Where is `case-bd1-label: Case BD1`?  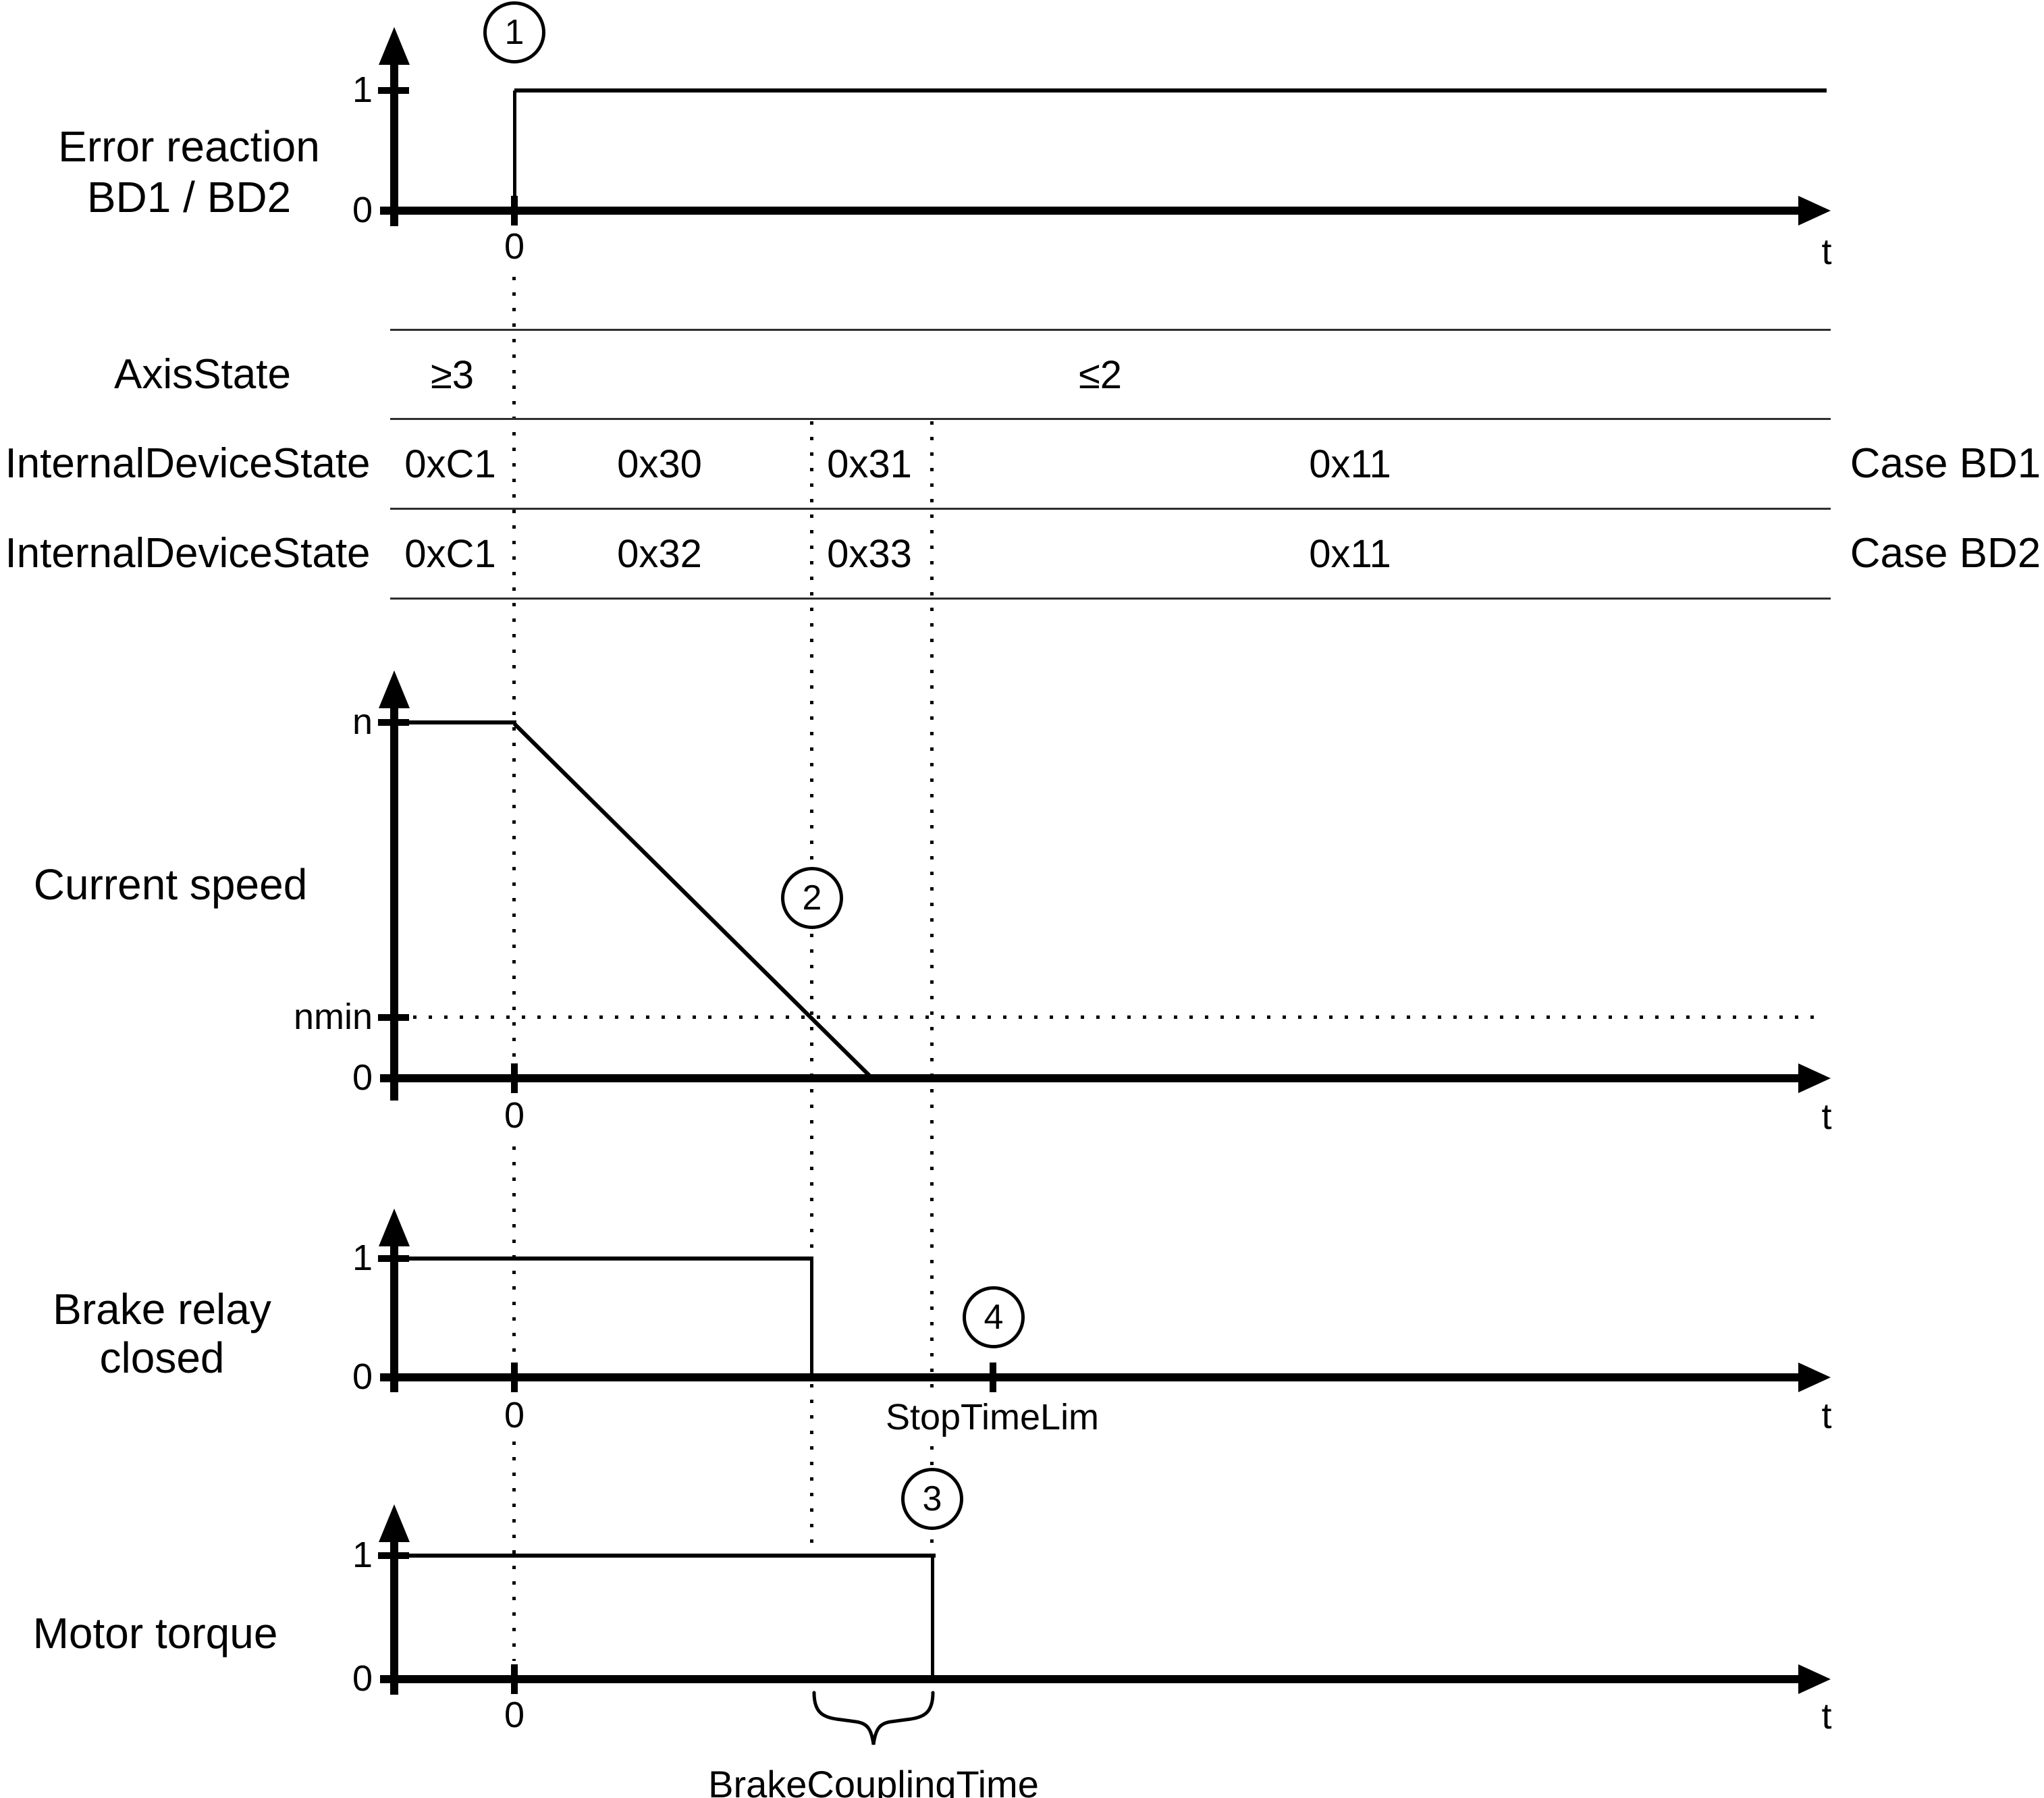
case-bd1-label: Case BD1 is located at coordinates (1945, 464).